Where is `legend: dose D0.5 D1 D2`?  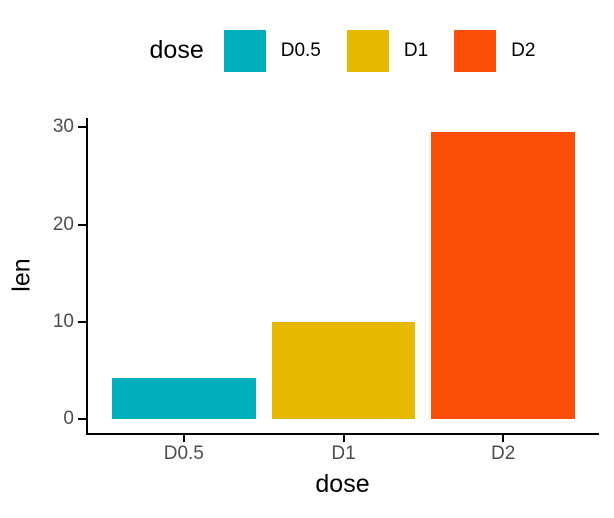
legend: dose D0.5 D1 D2 is located at coordinates (342, 50).